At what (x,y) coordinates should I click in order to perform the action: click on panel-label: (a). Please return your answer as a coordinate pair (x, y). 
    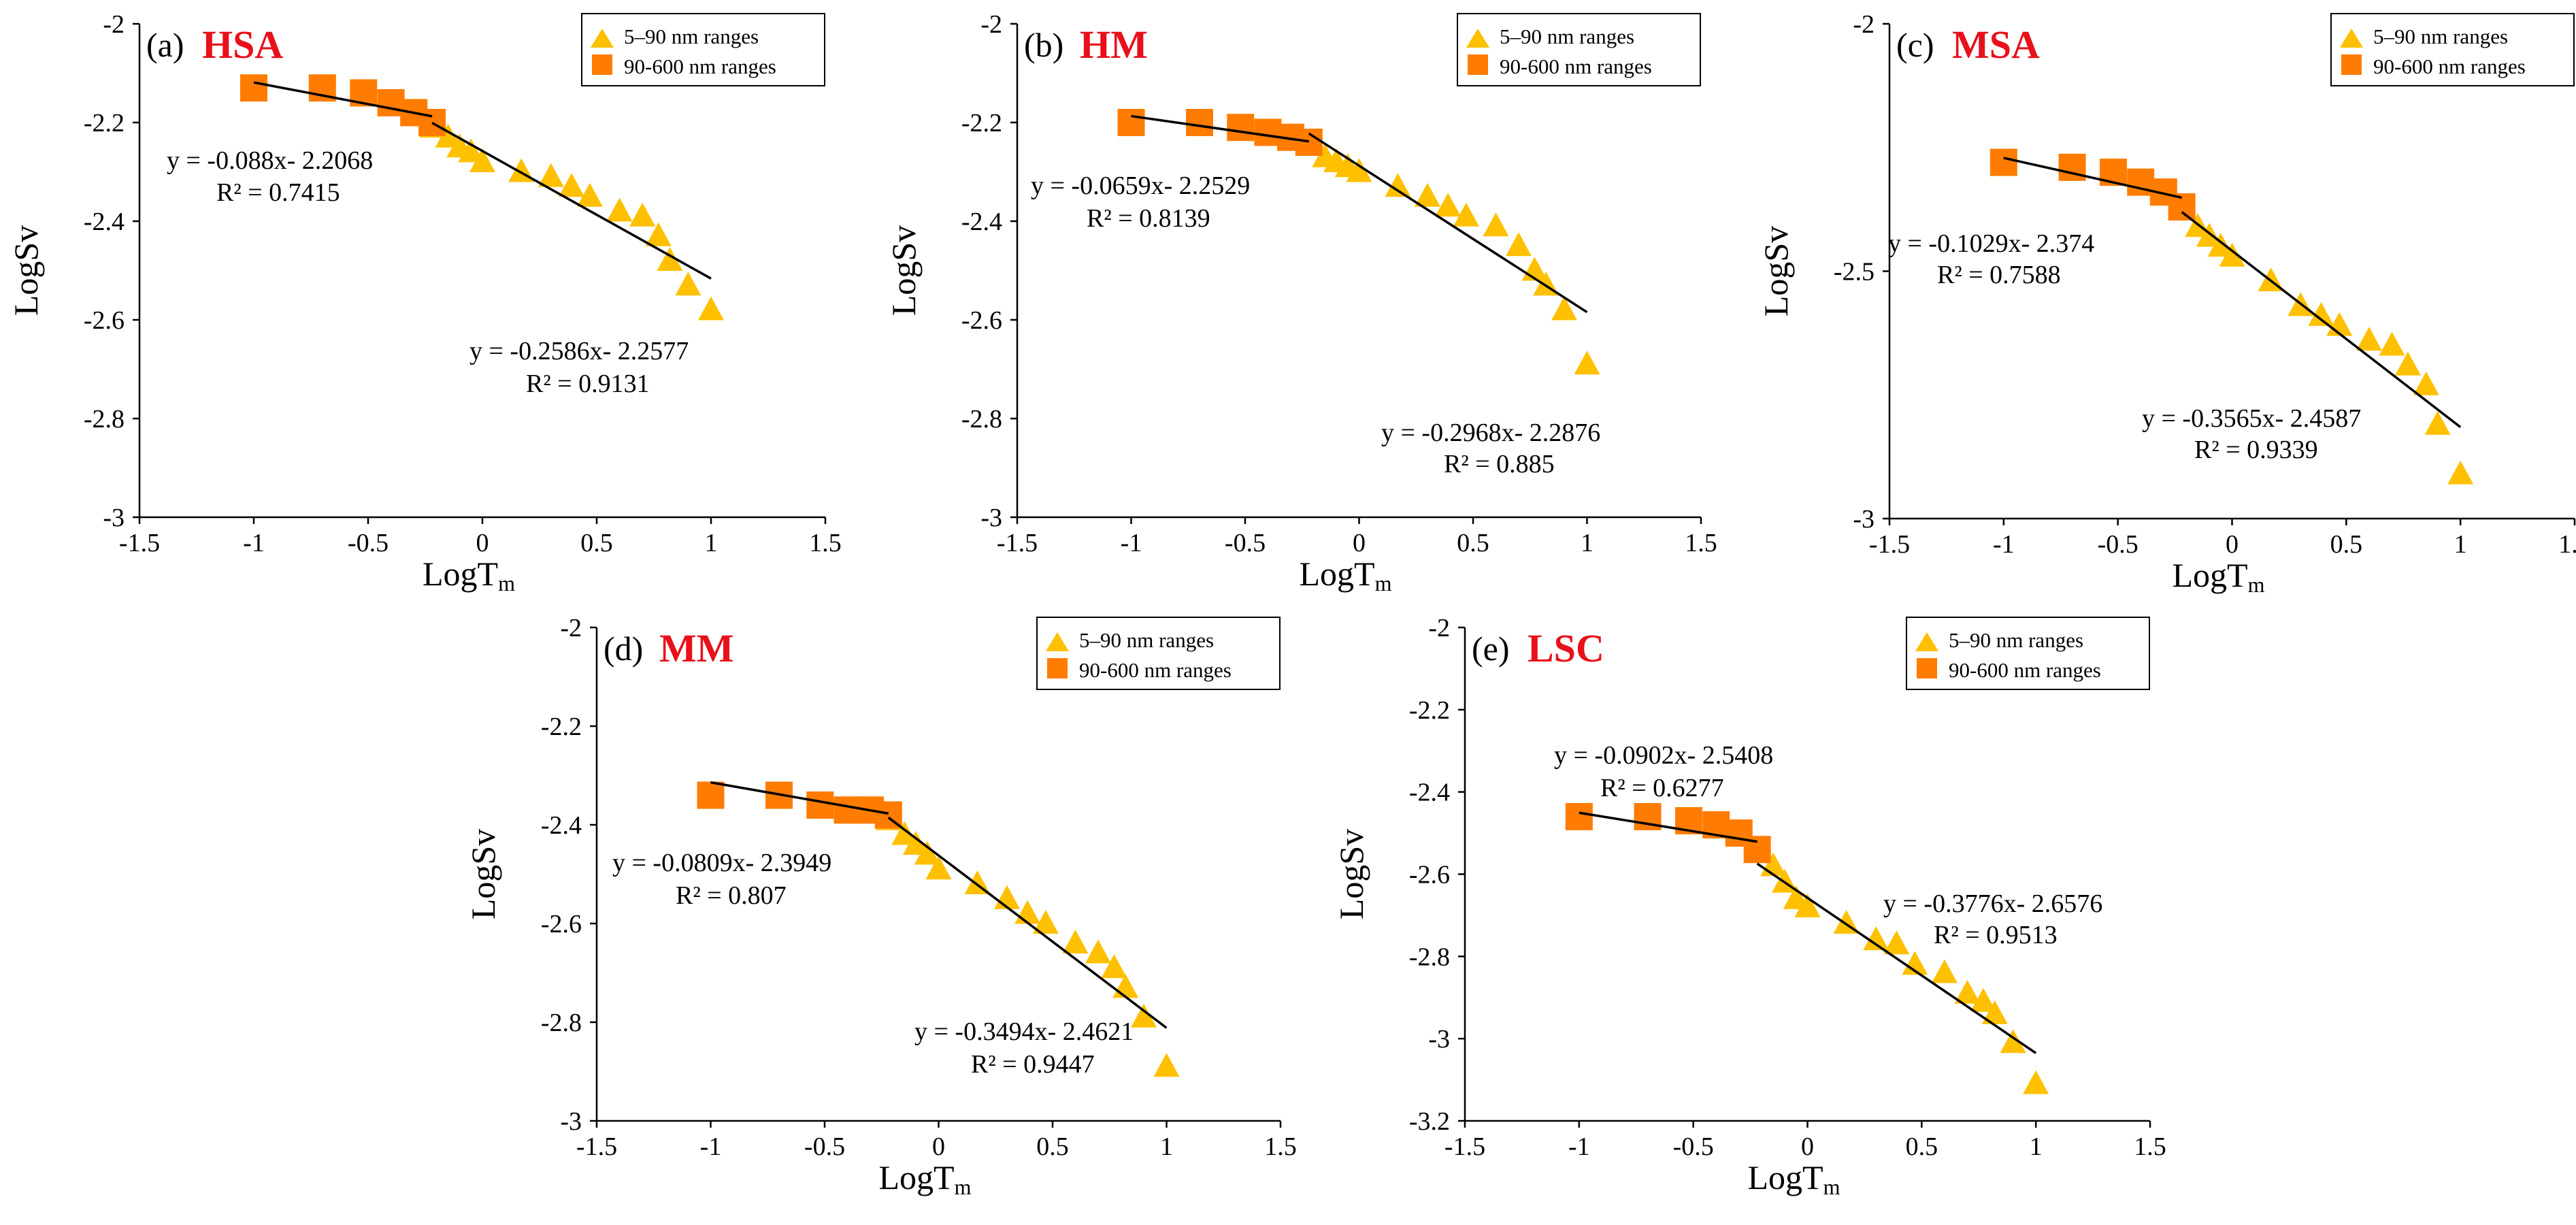
    Looking at the image, I should click on (165, 45).